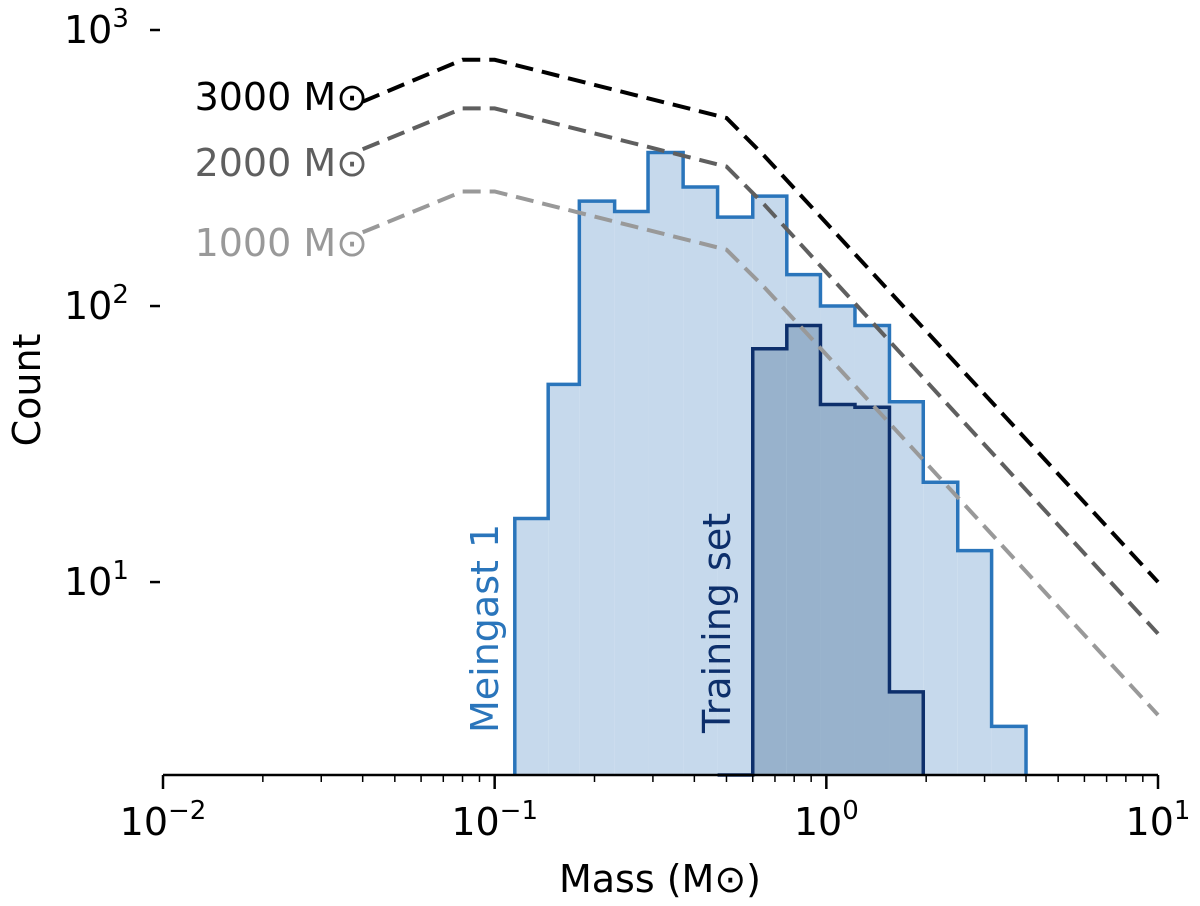  What do you see at coordinates (494, 820) in the screenshot?
I see `x-tick-label: 10⁻¹` at bounding box center [494, 820].